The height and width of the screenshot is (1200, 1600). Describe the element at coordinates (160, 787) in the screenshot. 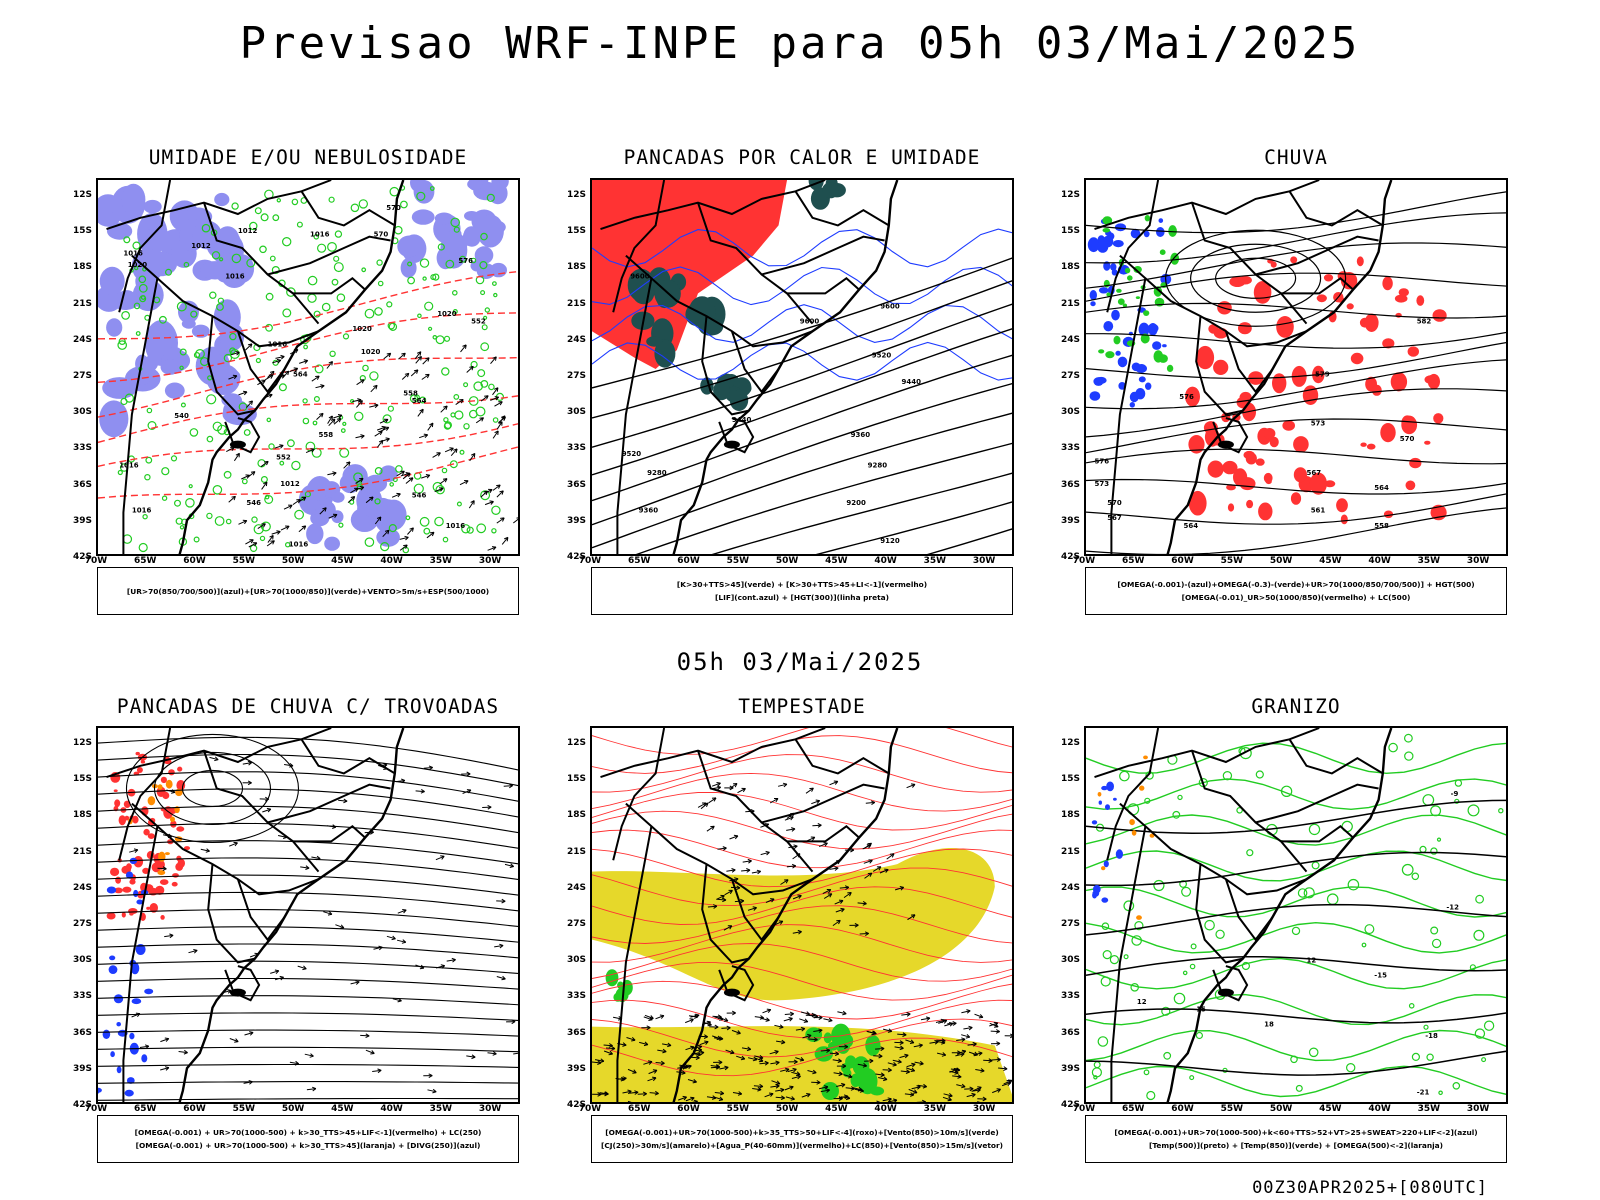

I see `thunder-area-orange` at that location.